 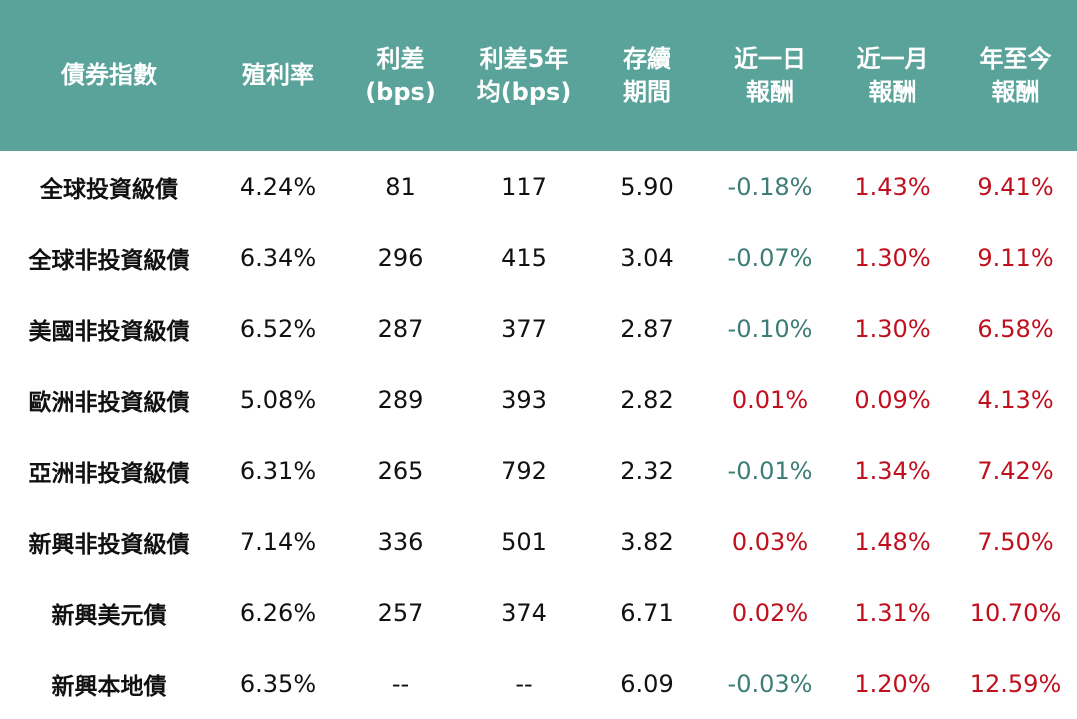 I want to click on cell-return-1d: -0.01%, so click(x=770, y=470).